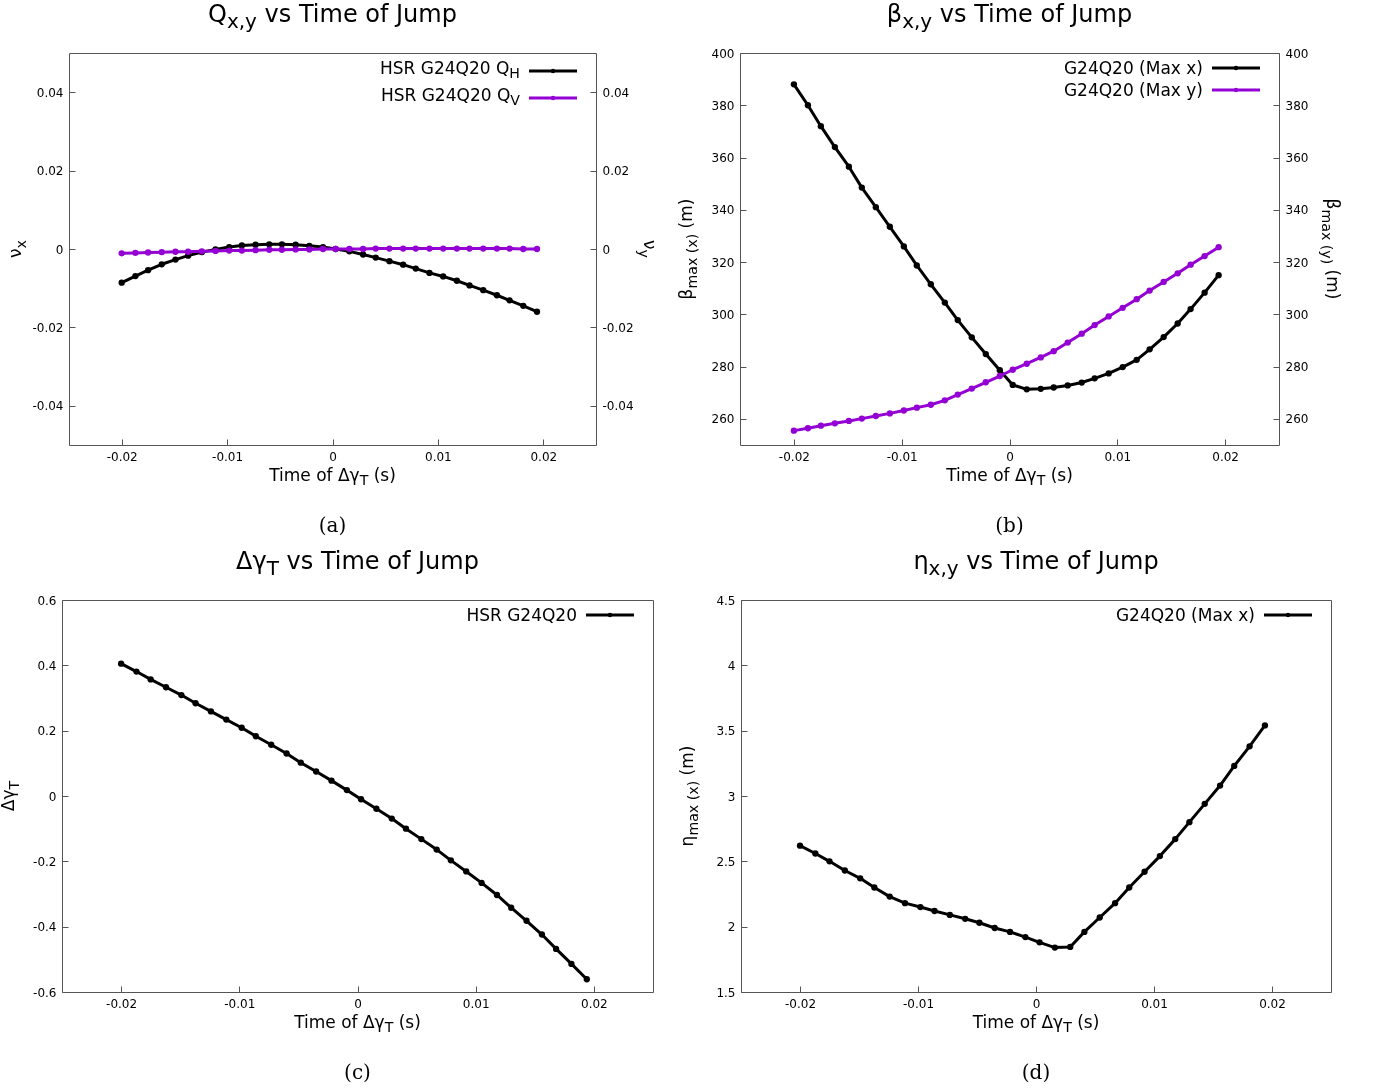 The image size is (1375, 1092). Describe the element at coordinates (449, 70) in the screenshot. I see `legend-label: HSR G24Q20 Q$_{H}$` at that location.